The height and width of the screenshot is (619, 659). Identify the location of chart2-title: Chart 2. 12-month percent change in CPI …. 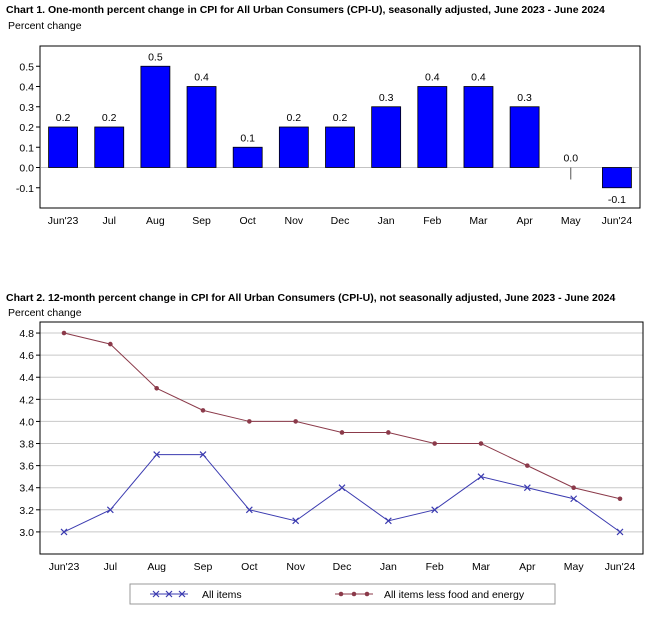
(311, 298).